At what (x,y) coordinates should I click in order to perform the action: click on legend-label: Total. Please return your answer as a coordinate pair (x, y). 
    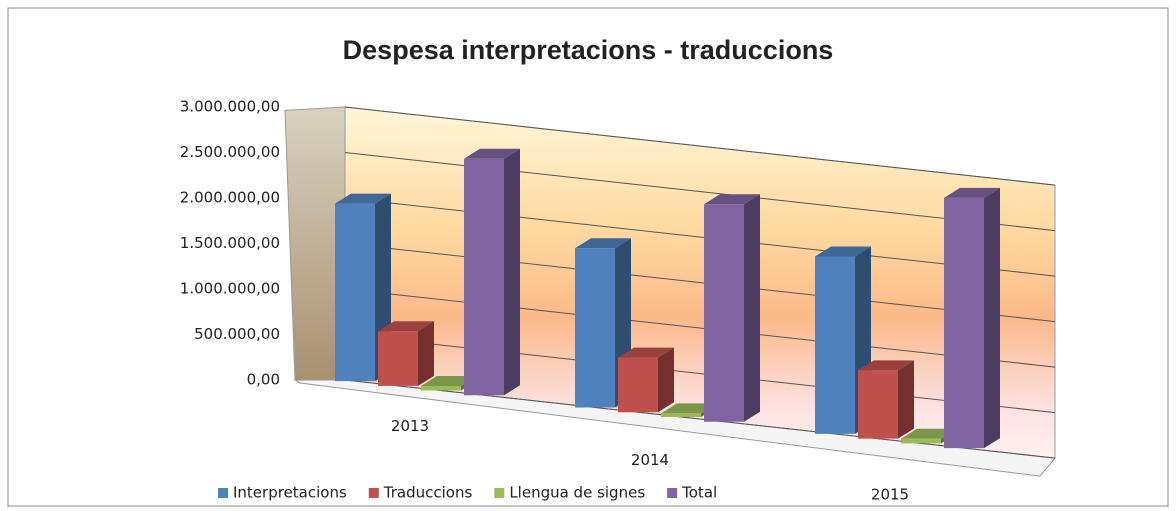
    Looking at the image, I should click on (699, 493).